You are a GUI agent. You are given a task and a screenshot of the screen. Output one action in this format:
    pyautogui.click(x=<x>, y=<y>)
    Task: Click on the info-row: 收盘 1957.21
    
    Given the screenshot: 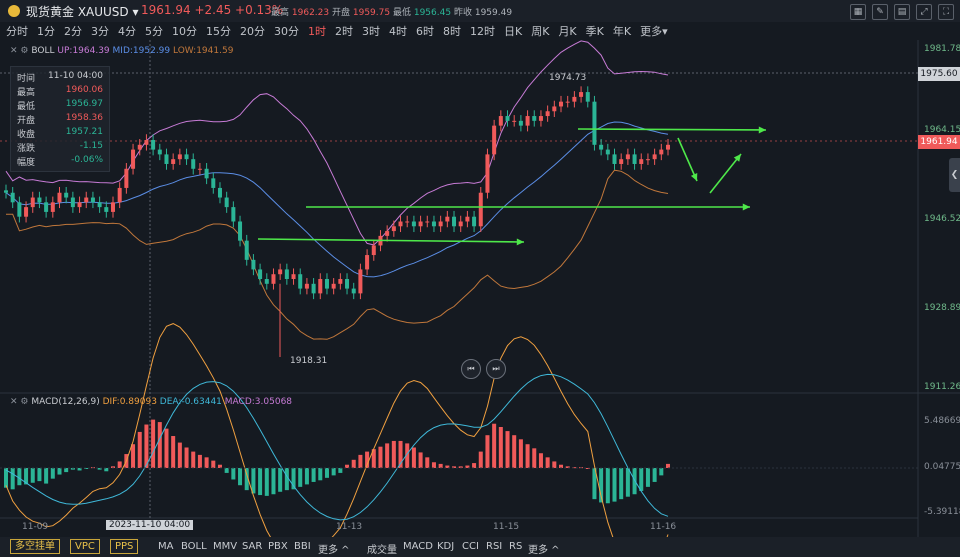 What is the action you would take?
    pyautogui.click(x=60, y=133)
    